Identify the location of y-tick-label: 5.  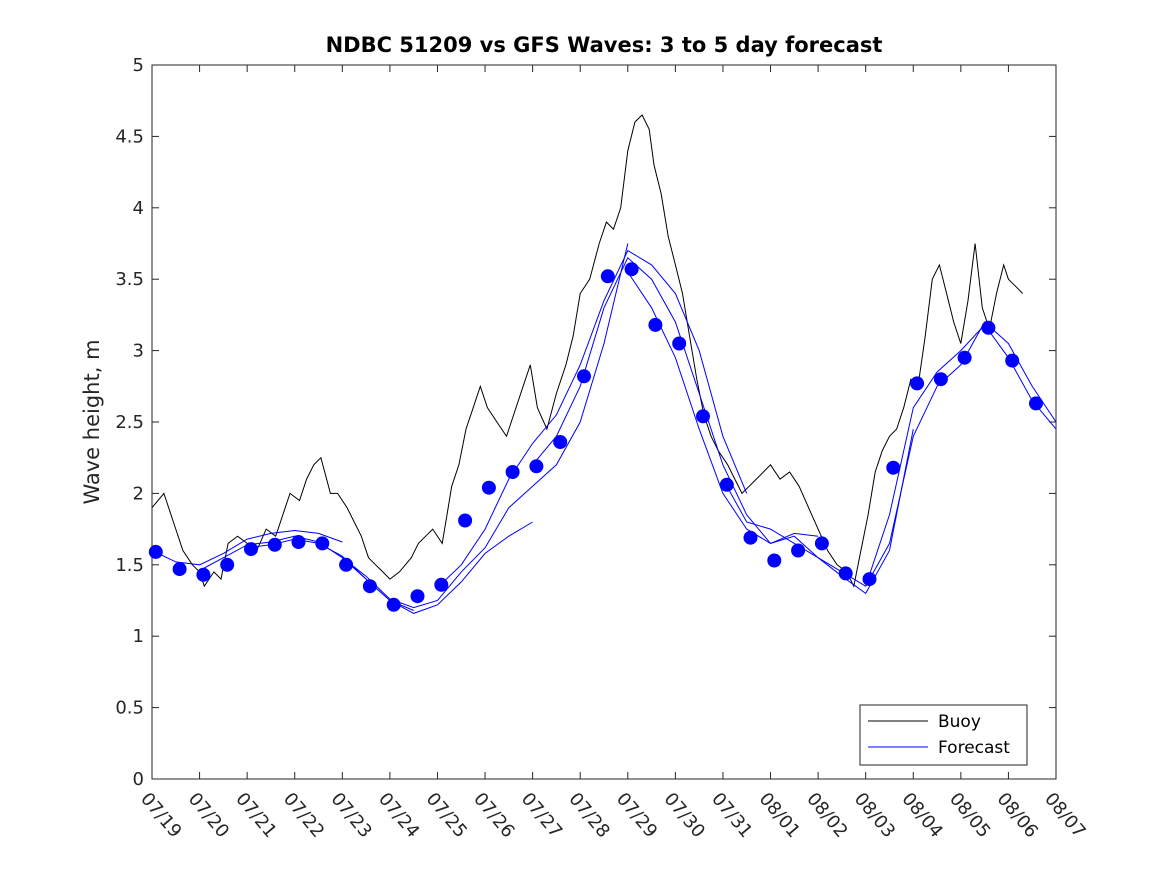
(138, 65).